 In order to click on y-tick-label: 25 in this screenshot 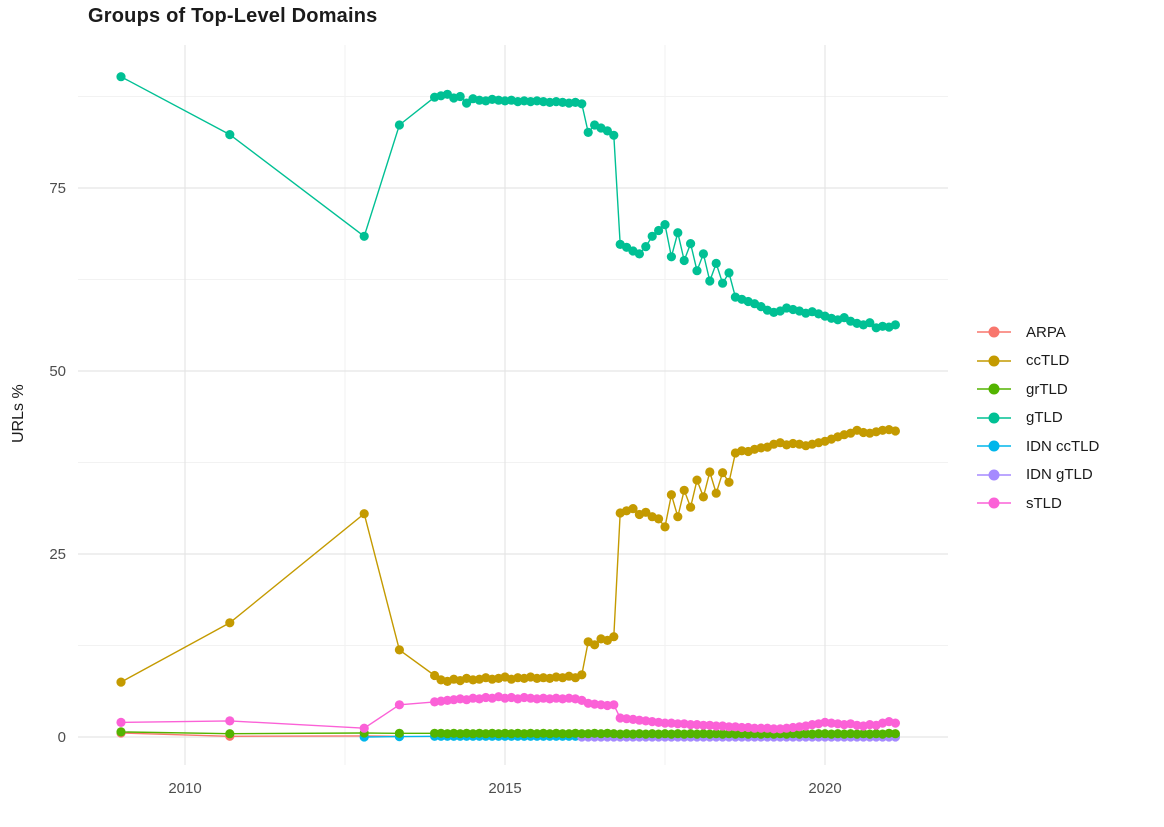, I will do `click(57, 554)`.